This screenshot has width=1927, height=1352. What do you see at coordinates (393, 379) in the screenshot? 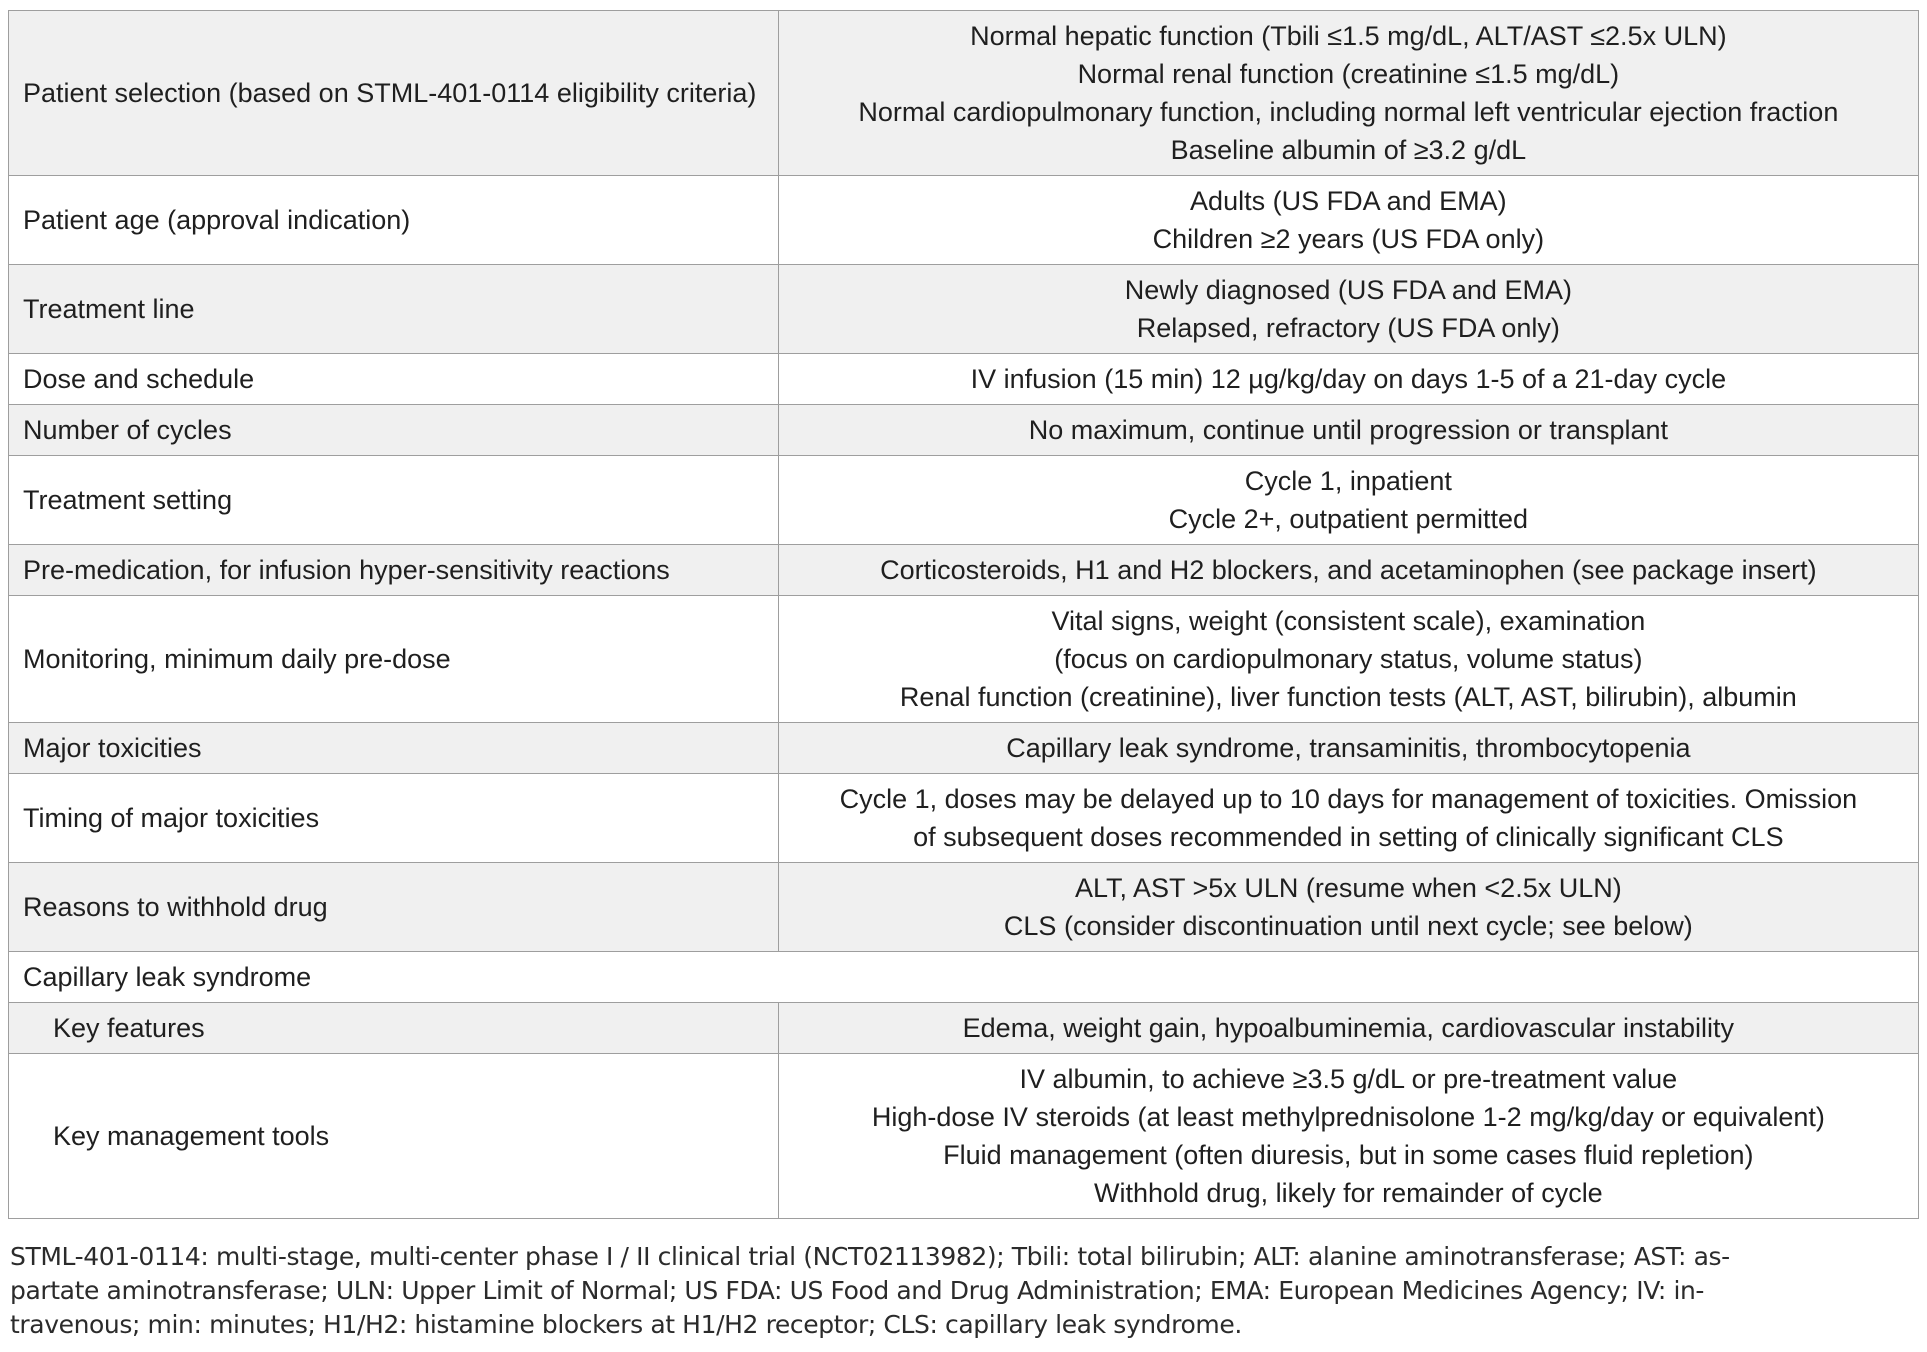
I see `row-label: Dose and schedule` at bounding box center [393, 379].